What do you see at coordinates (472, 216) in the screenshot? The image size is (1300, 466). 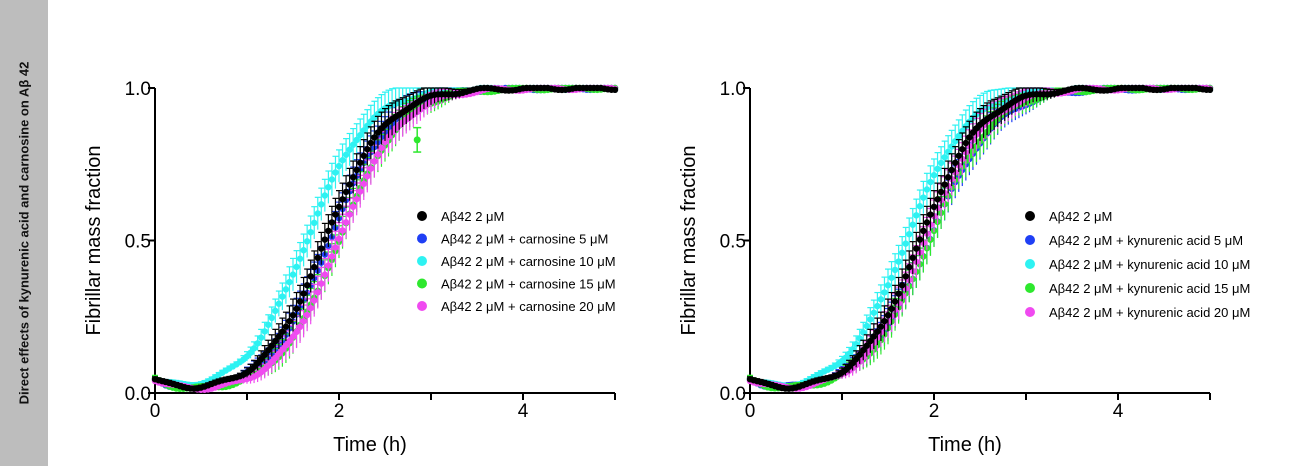 I see `legend-label: Aβ42 2 μM` at bounding box center [472, 216].